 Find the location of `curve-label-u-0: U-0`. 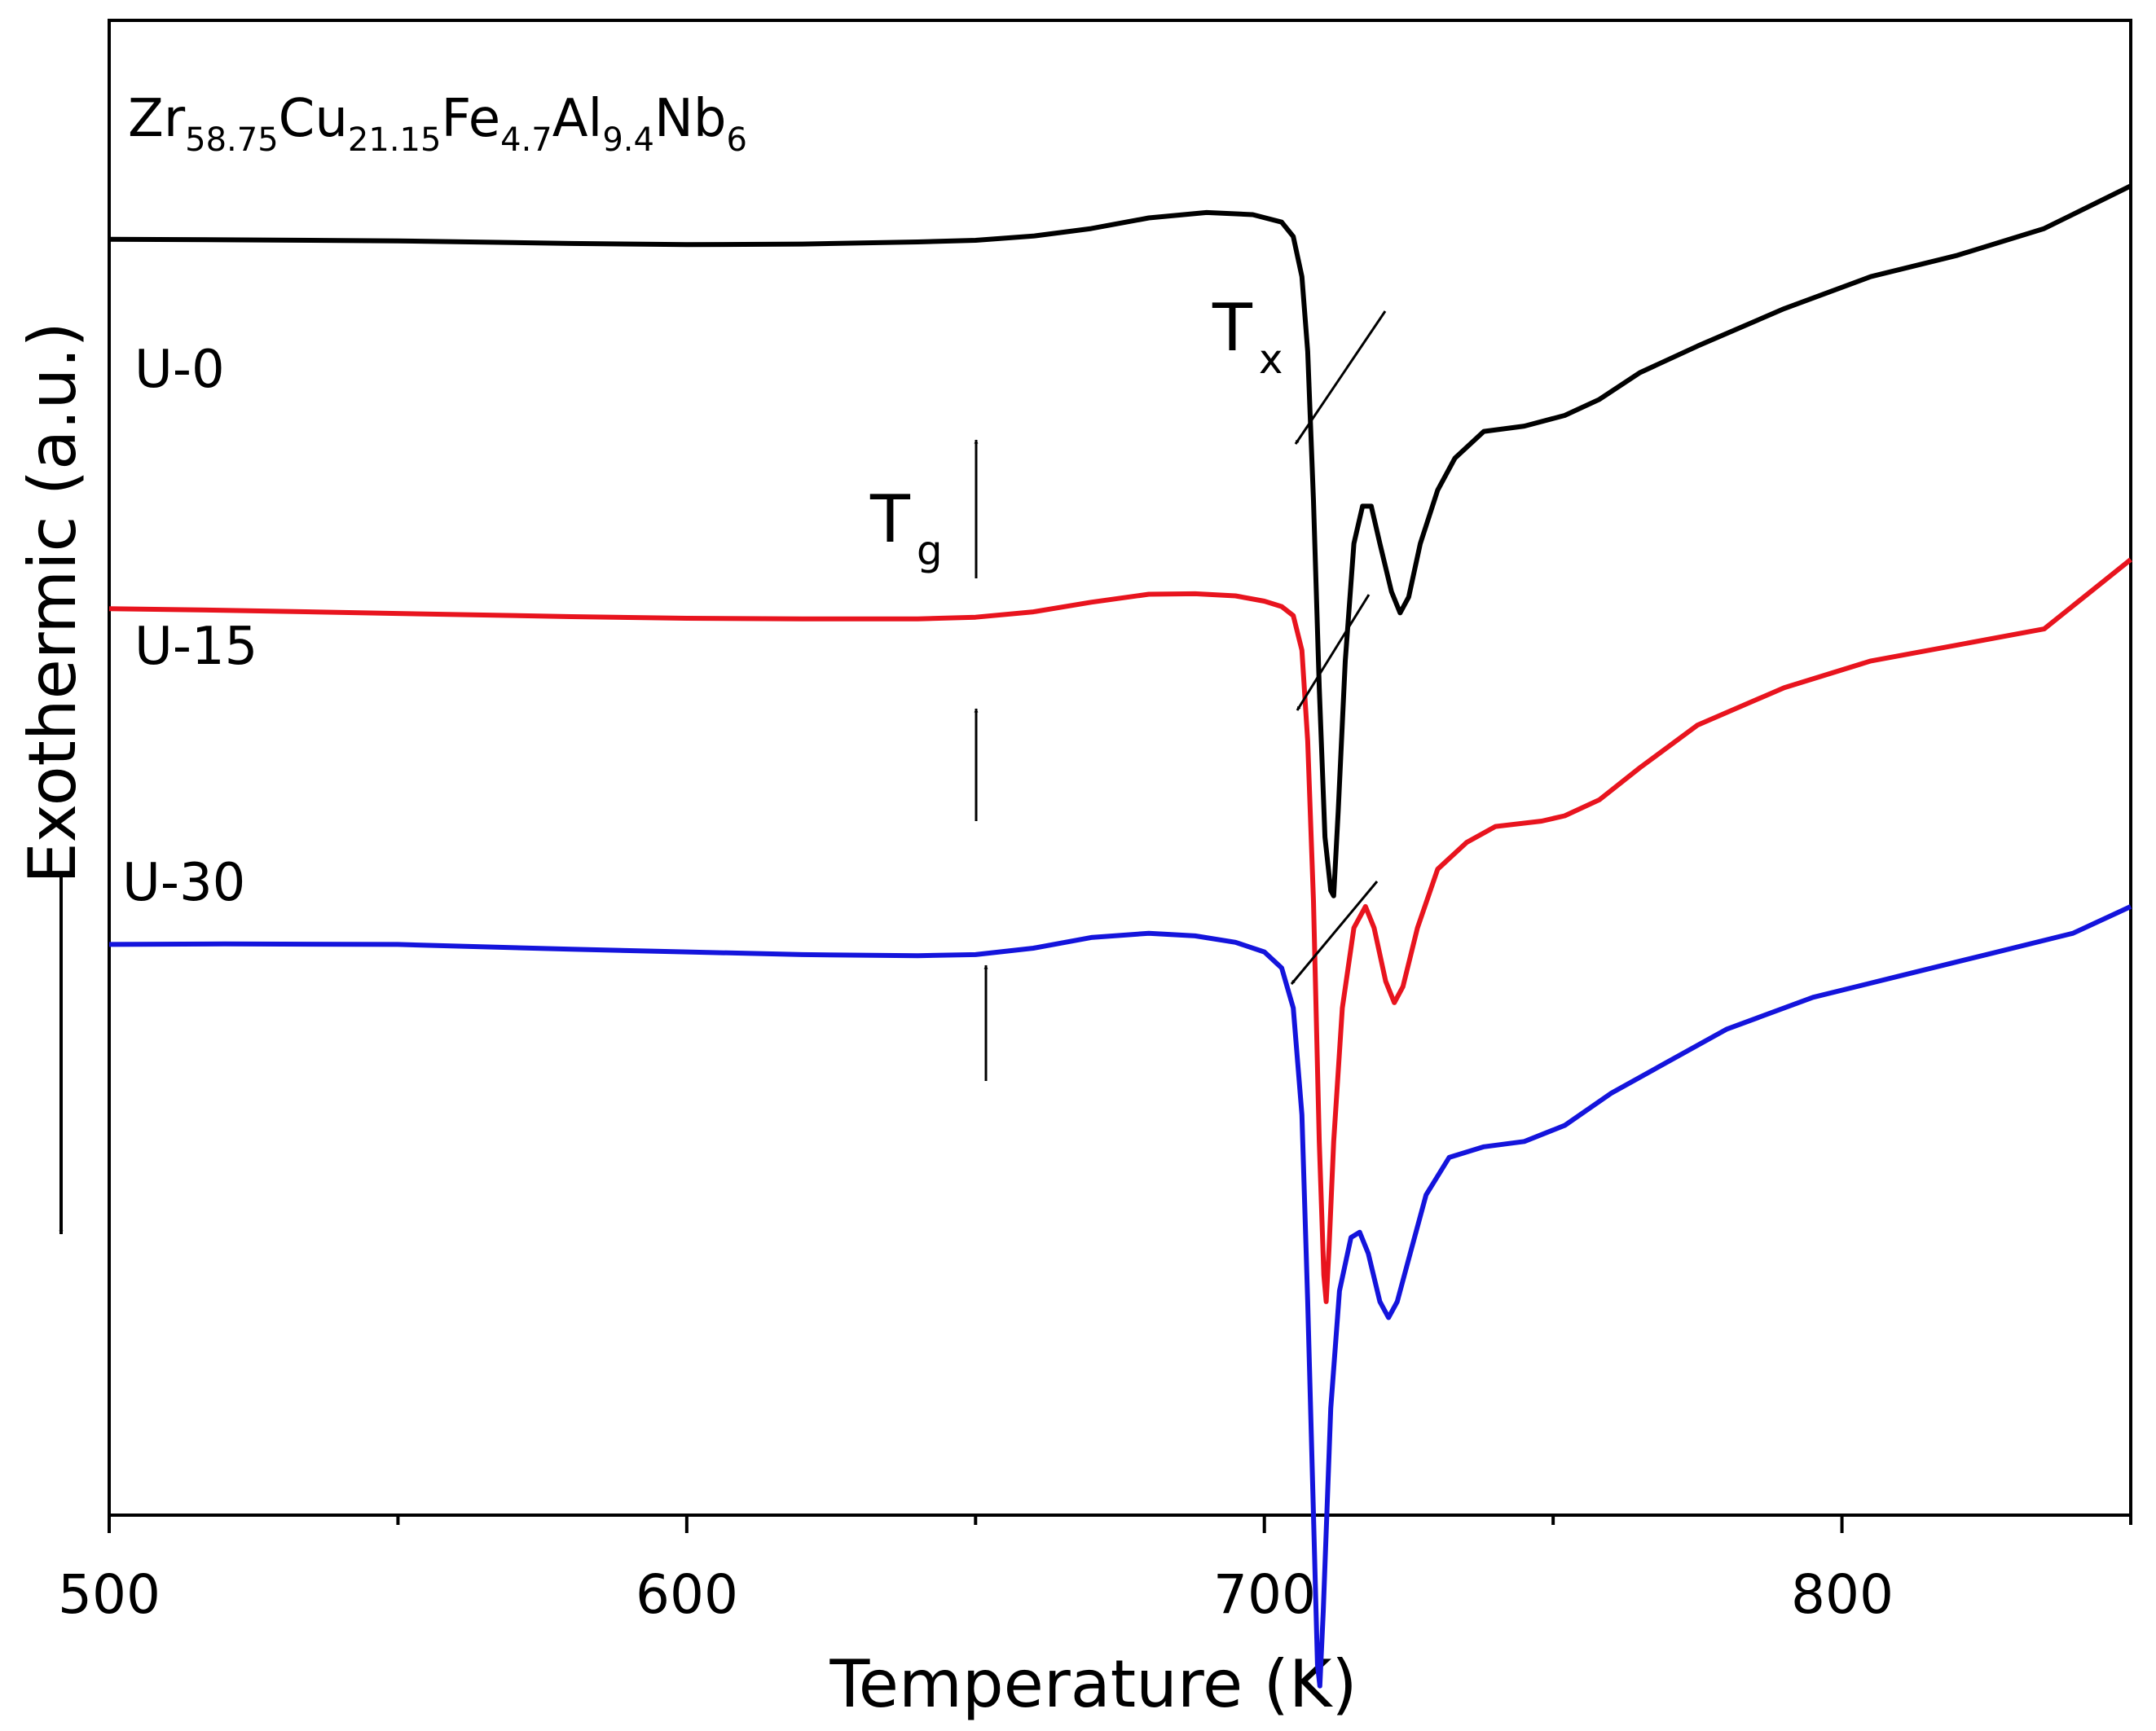

curve-label-u-0: U-0 is located at coordinates (179, 370).